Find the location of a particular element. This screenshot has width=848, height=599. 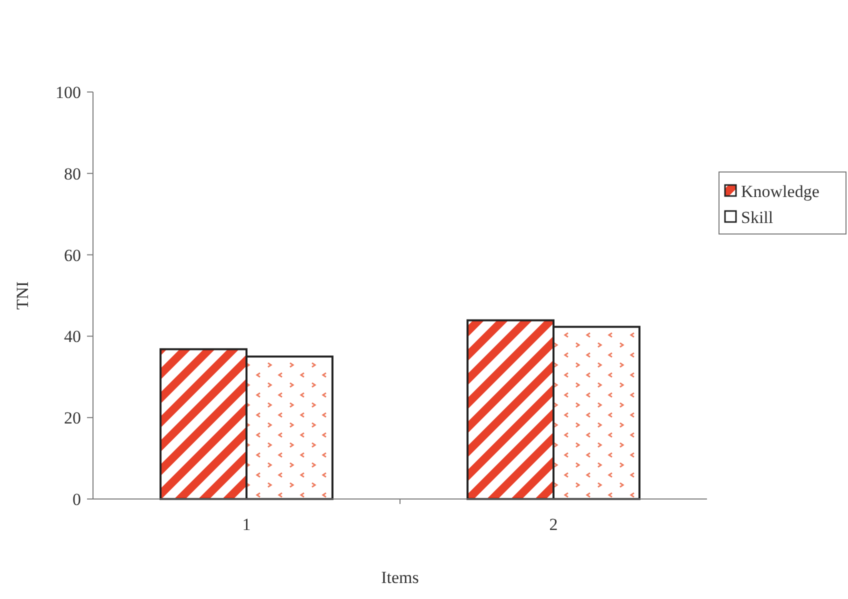

y-tick-label: 40 is located at coordinates (72, 336).